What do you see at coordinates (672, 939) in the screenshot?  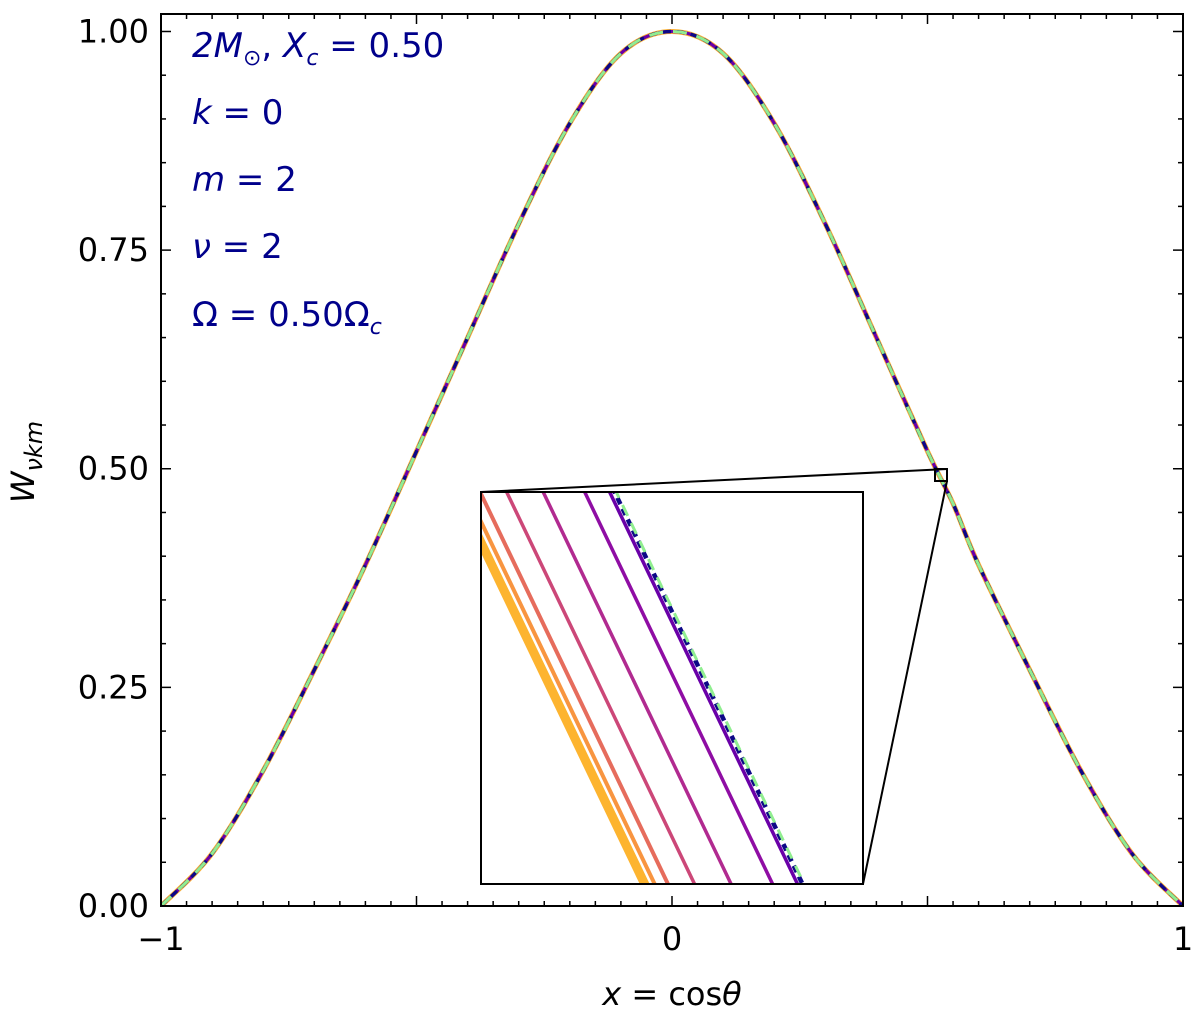 I see `x-tick-label: 0` at bounding box center [672, 939].